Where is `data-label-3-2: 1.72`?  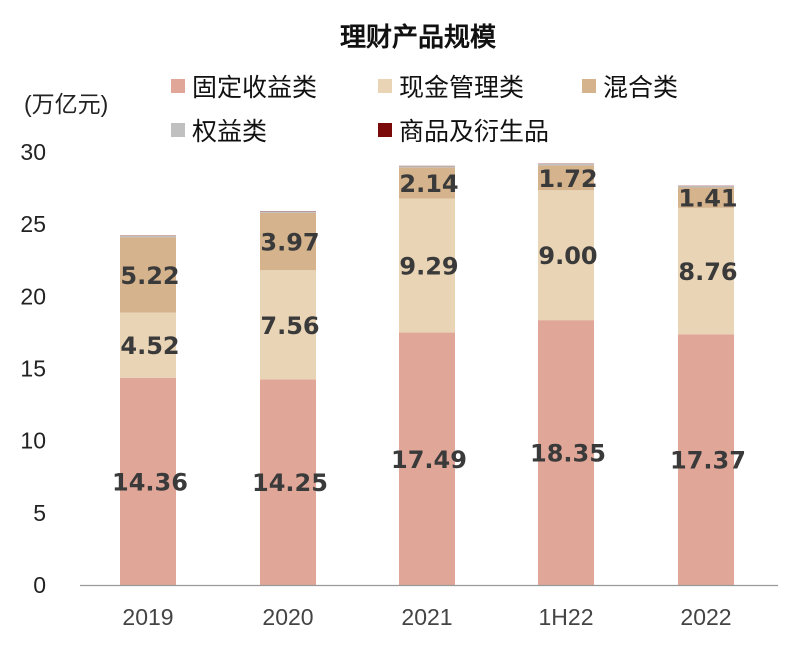 data-label-3-2: 1.72 is located at coordinates (567, 179).